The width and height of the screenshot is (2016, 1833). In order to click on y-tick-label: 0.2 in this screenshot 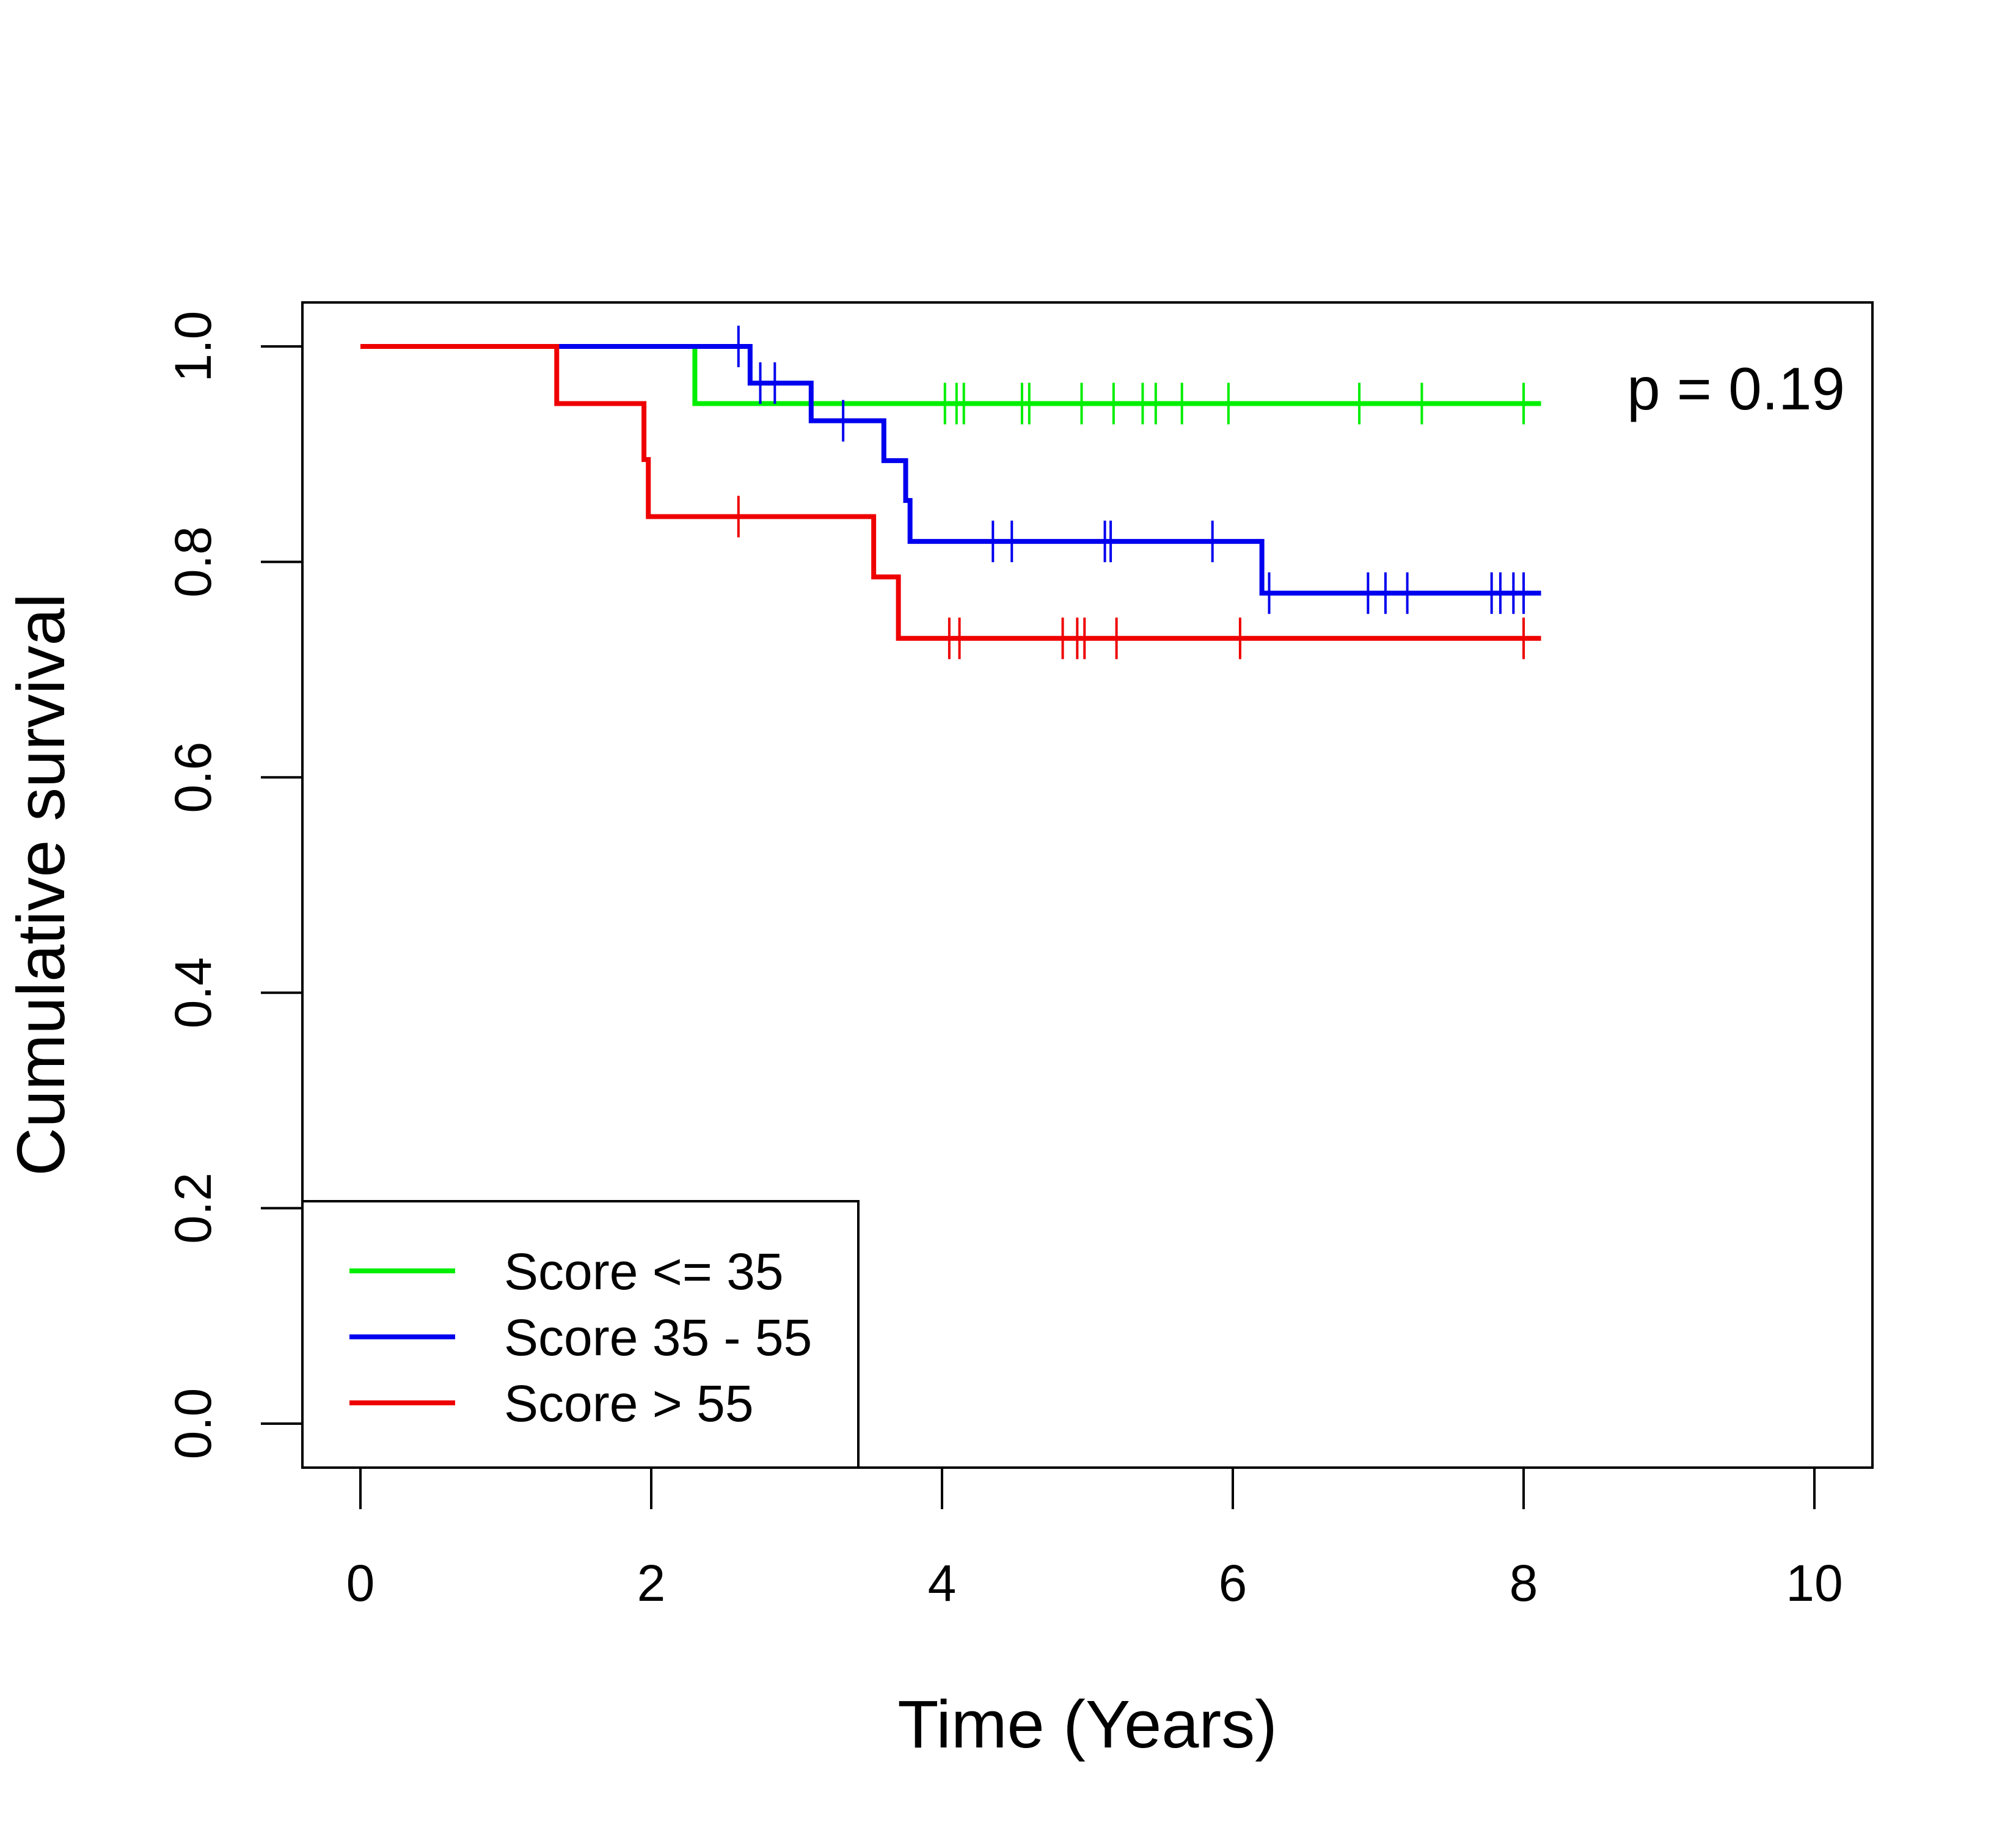, I will do `click(193, 1208)`.